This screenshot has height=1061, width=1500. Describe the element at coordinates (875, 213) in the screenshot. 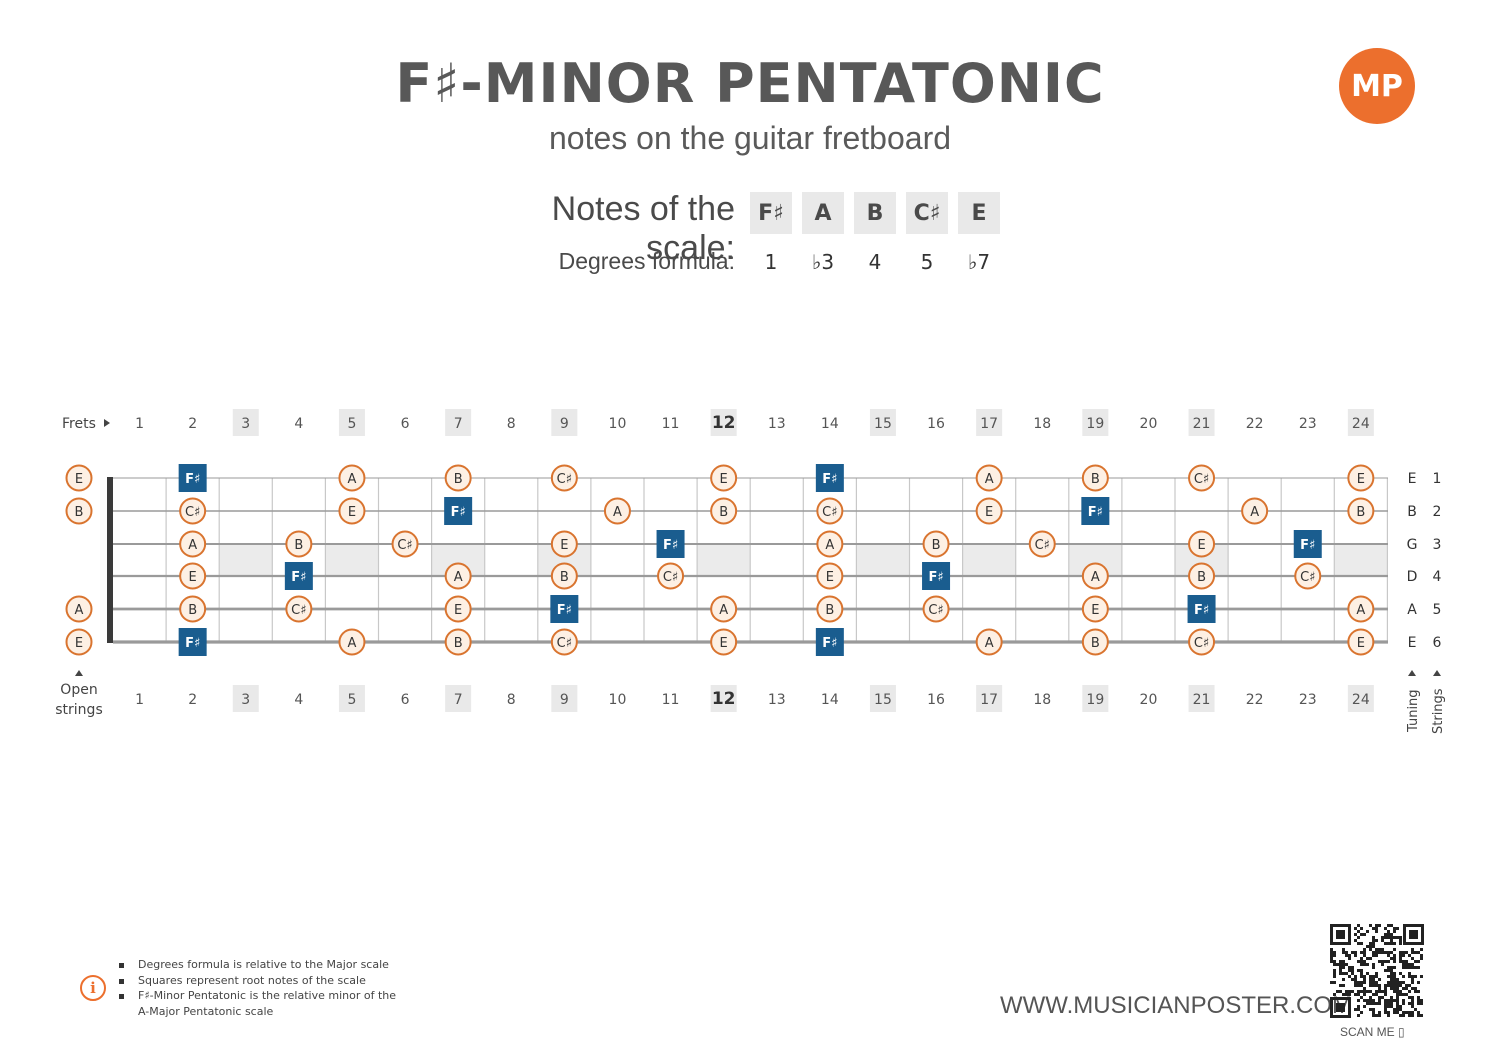

I see `scale-note-box: B` at that location.